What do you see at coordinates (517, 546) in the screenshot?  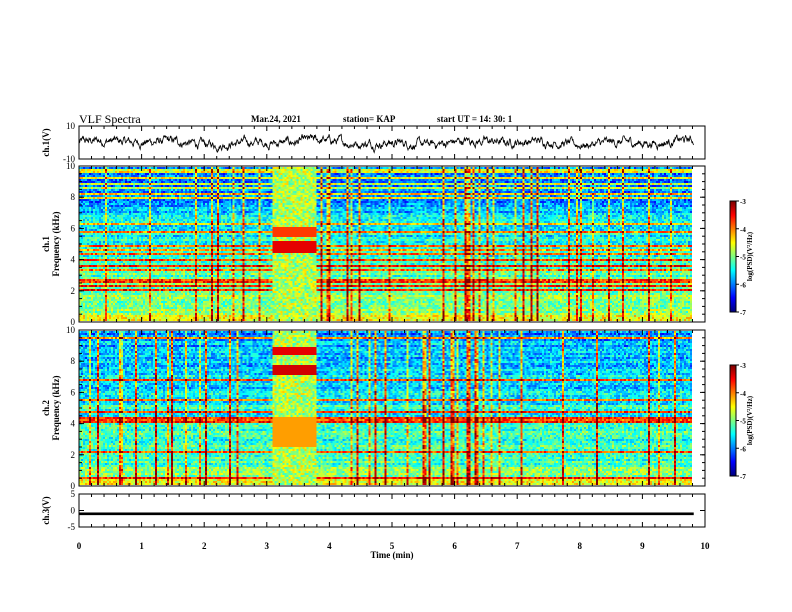 I see `x-tick-label: 7` at bounding box center [517, 546].